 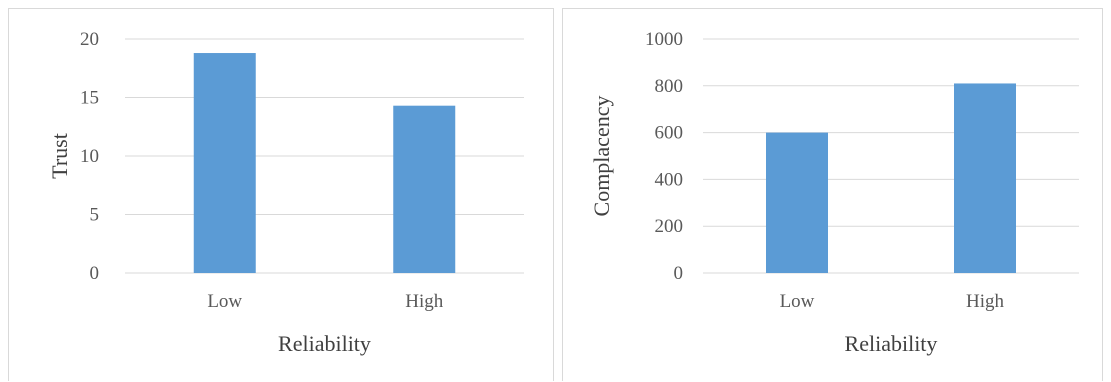 What do you see at coordinates (664, 156) in the screenshot?
I see `y-tick-labels: 0 200 400 600 800 1000` at bounding box center [664, 156].